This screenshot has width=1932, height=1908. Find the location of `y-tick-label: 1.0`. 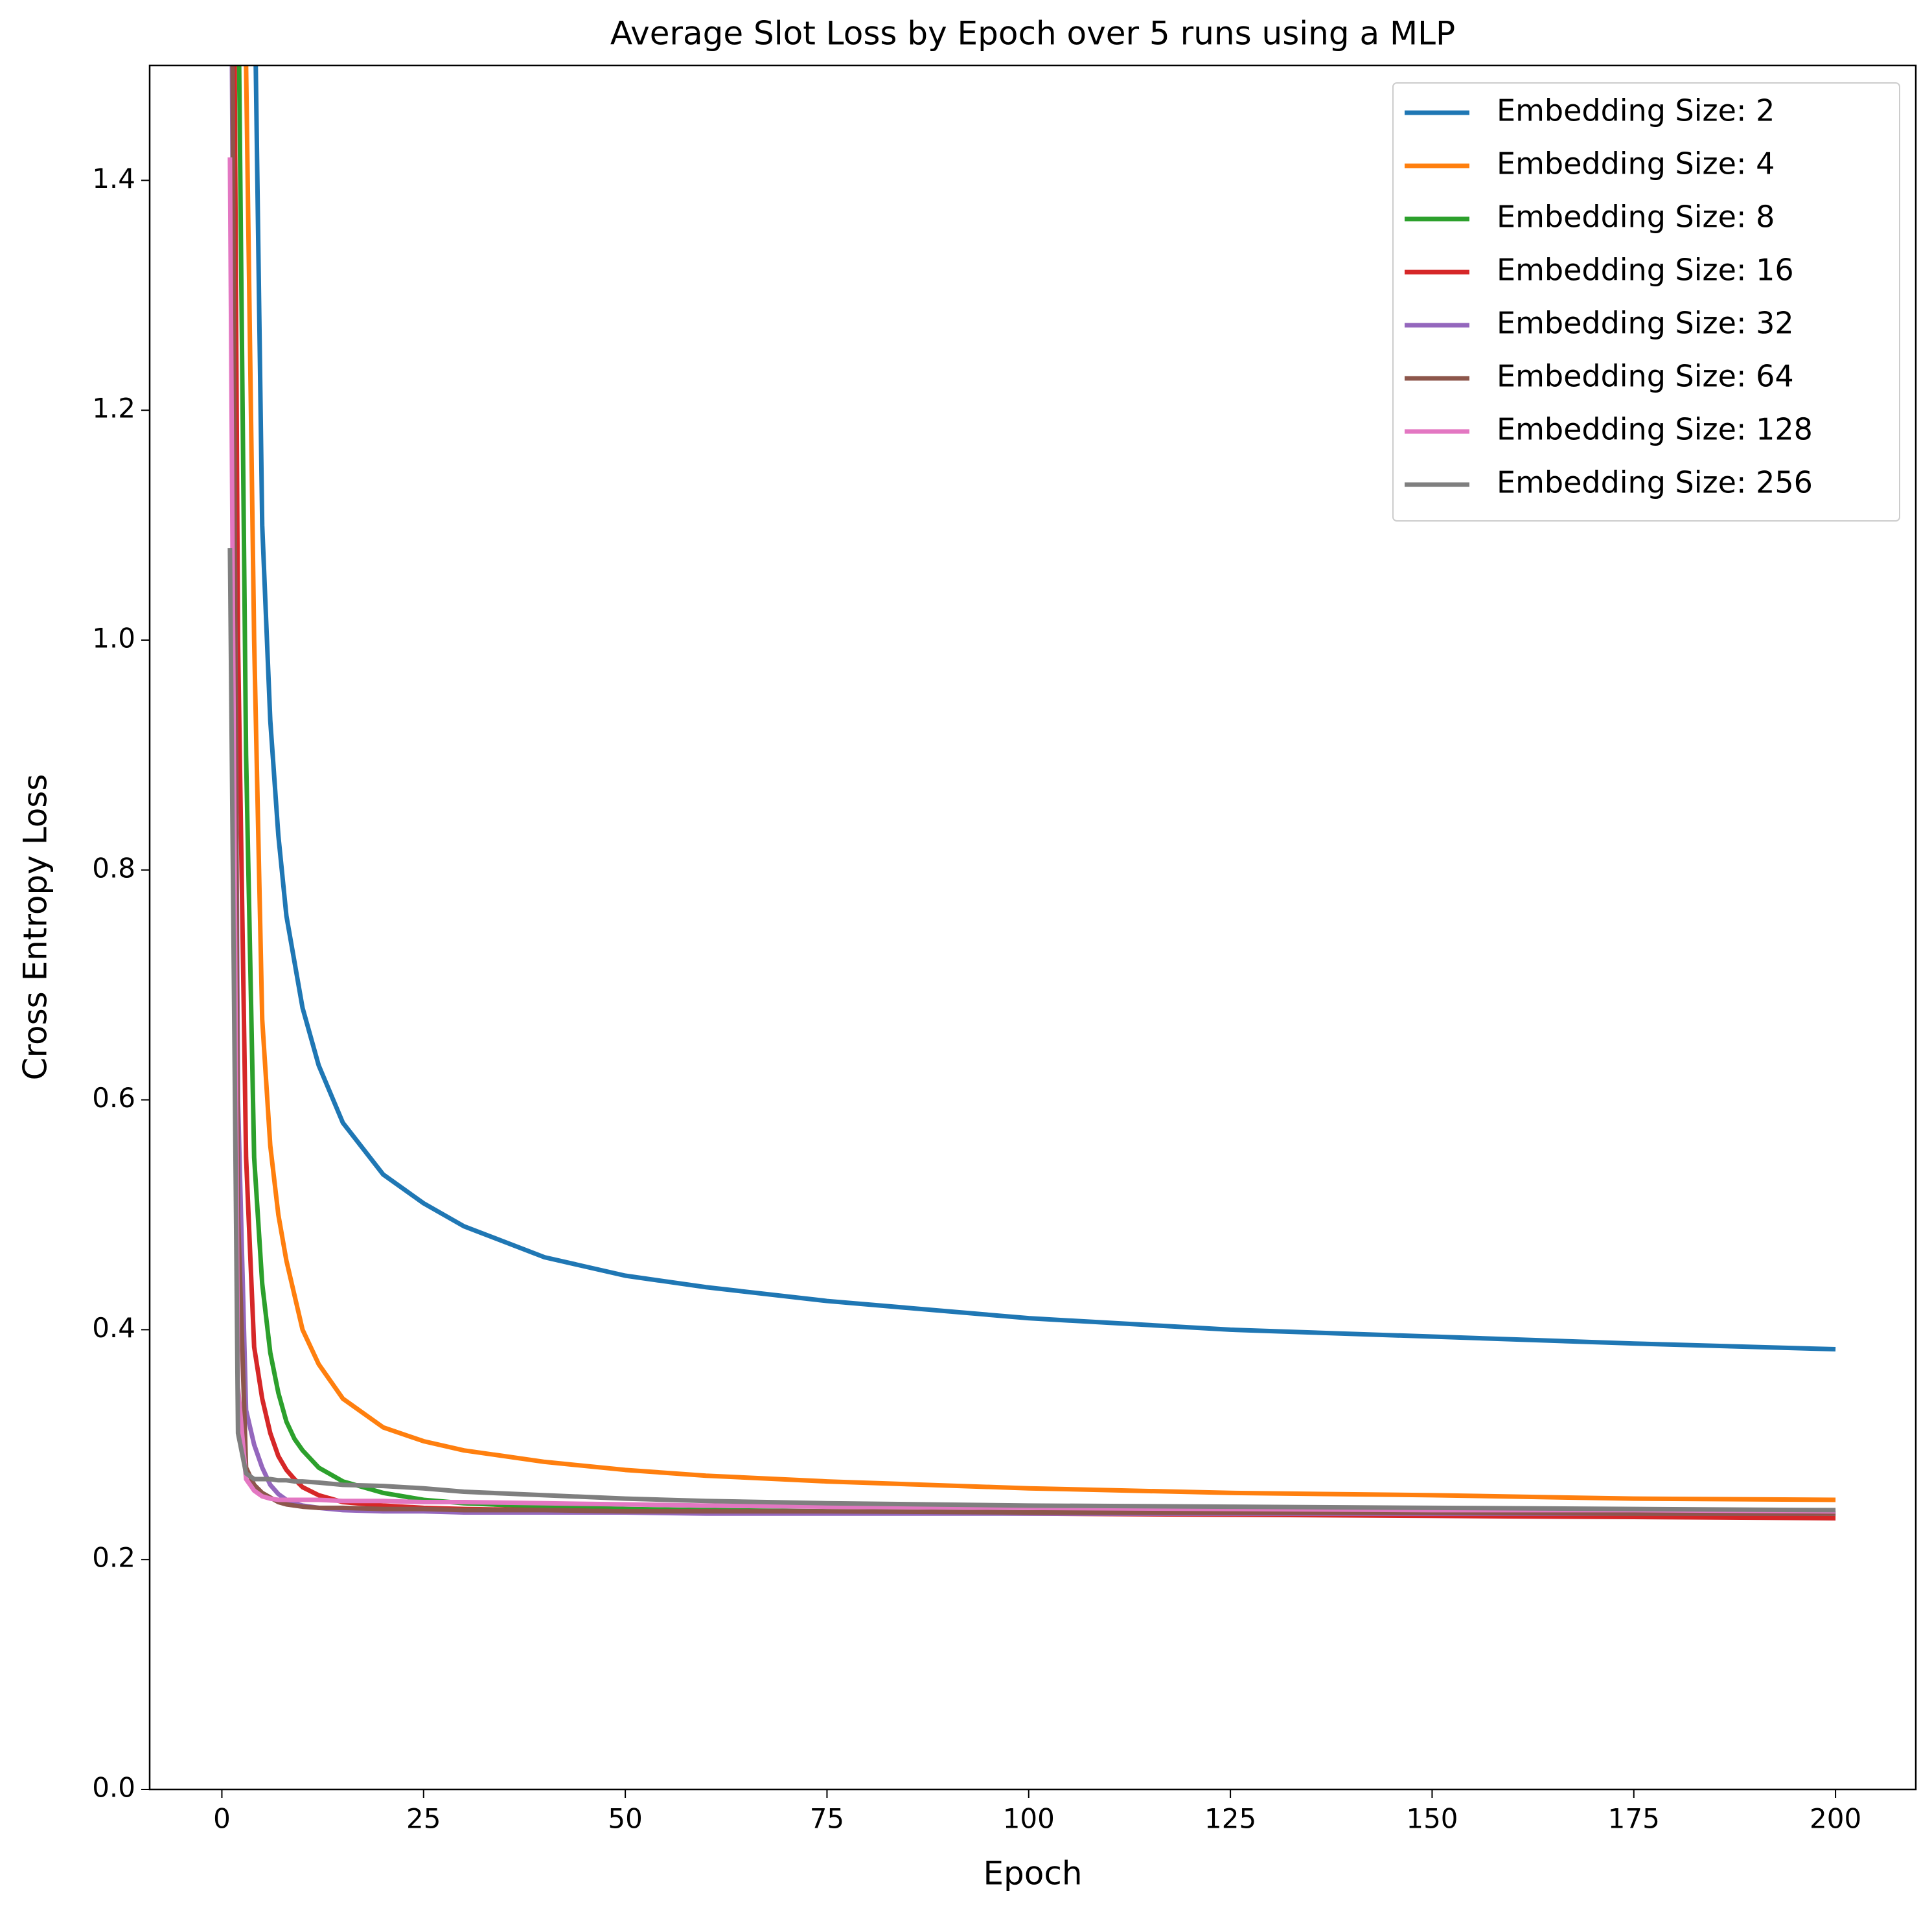

y-tick-label: 1.0 is located at coordinates (113, 638).